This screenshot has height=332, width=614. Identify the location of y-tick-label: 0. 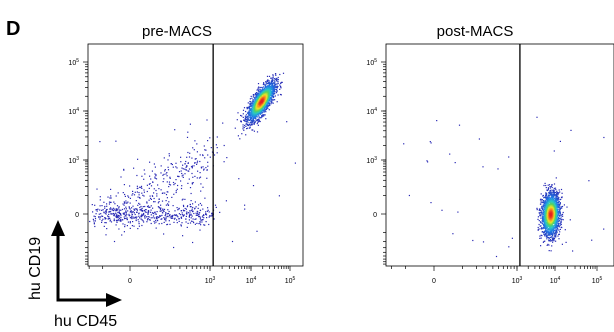
(375, 215).